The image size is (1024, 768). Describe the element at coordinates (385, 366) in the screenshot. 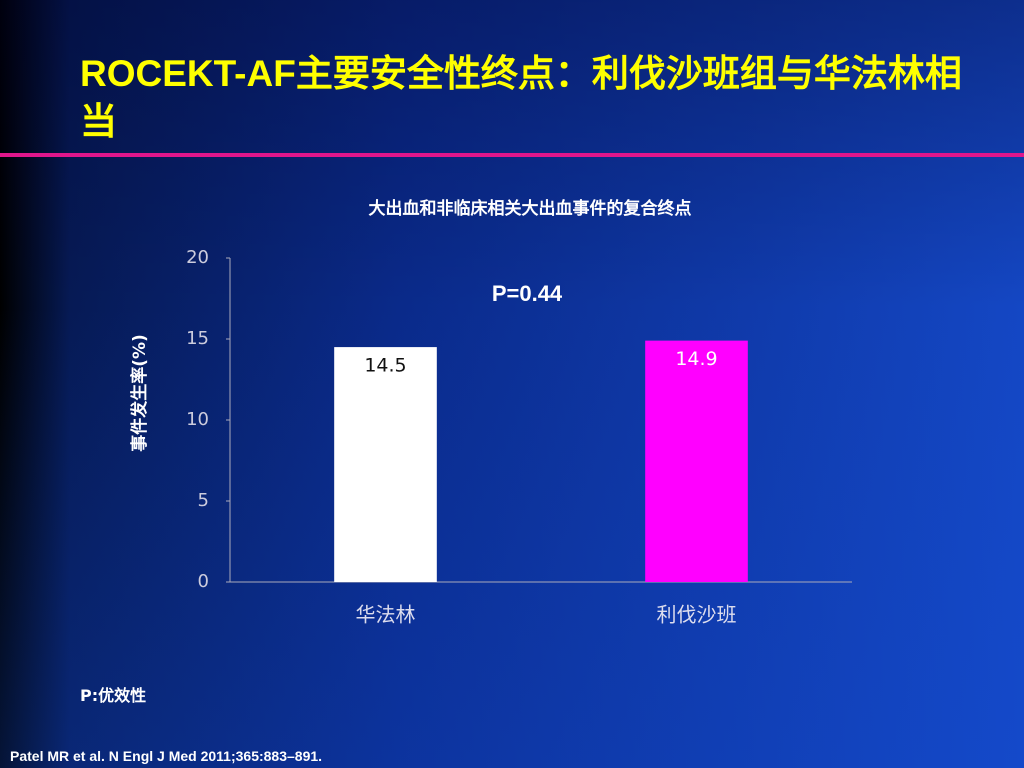

I see `data-label: 14.5` at that location.